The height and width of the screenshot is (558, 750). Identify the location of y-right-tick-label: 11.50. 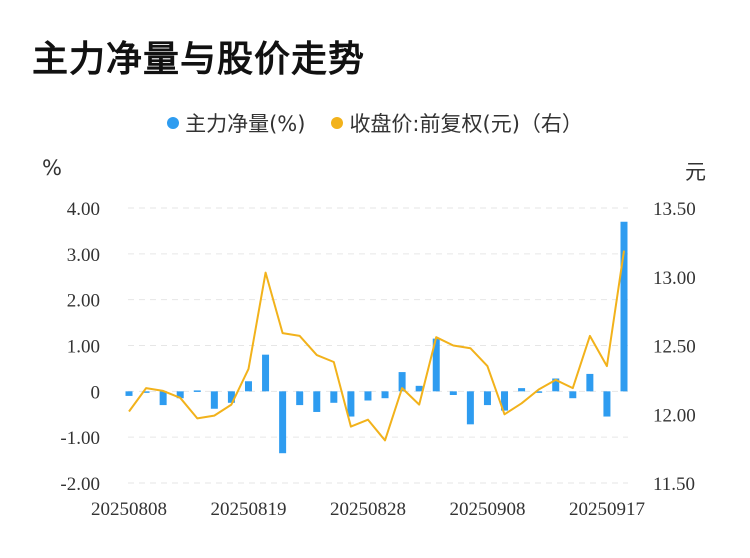
(674, 484).